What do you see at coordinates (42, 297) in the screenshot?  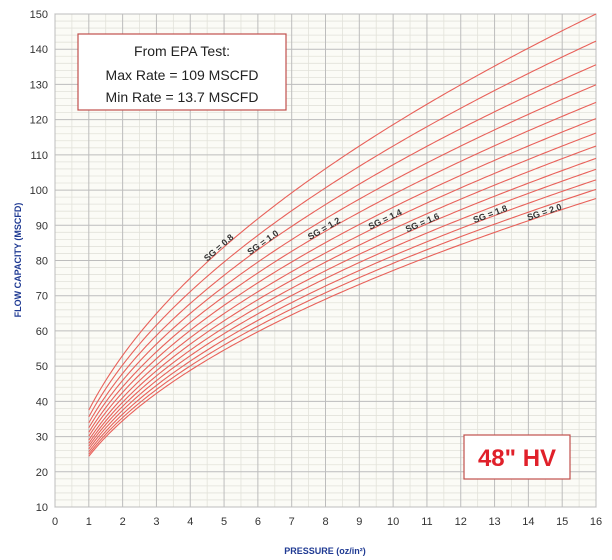 I see `y-tick-label: 70` at bounding box center [42, 297].